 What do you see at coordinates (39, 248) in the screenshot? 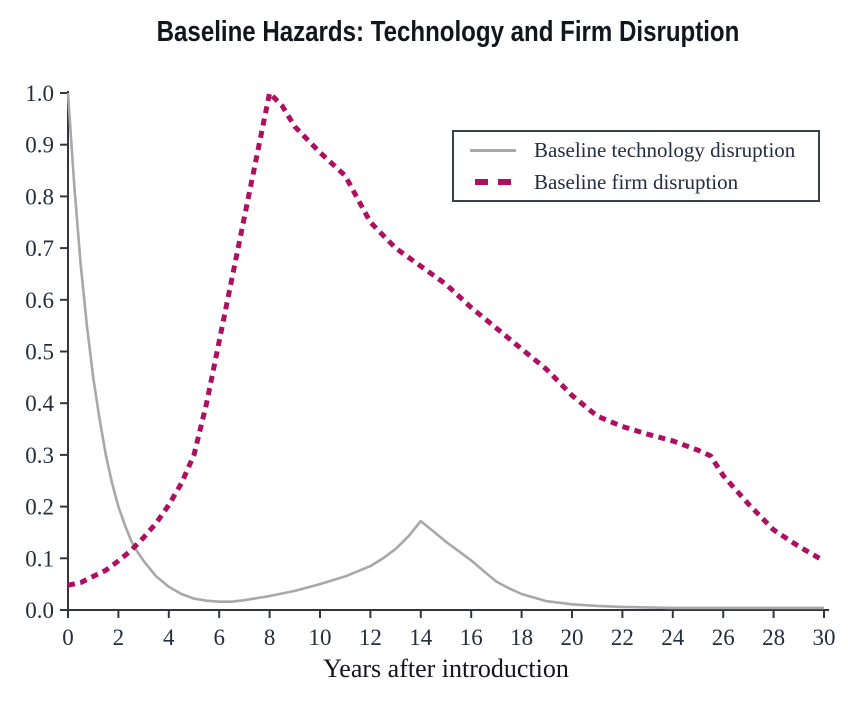
I see `y-tick-label: 0.7` at bounding box center [39, 248].